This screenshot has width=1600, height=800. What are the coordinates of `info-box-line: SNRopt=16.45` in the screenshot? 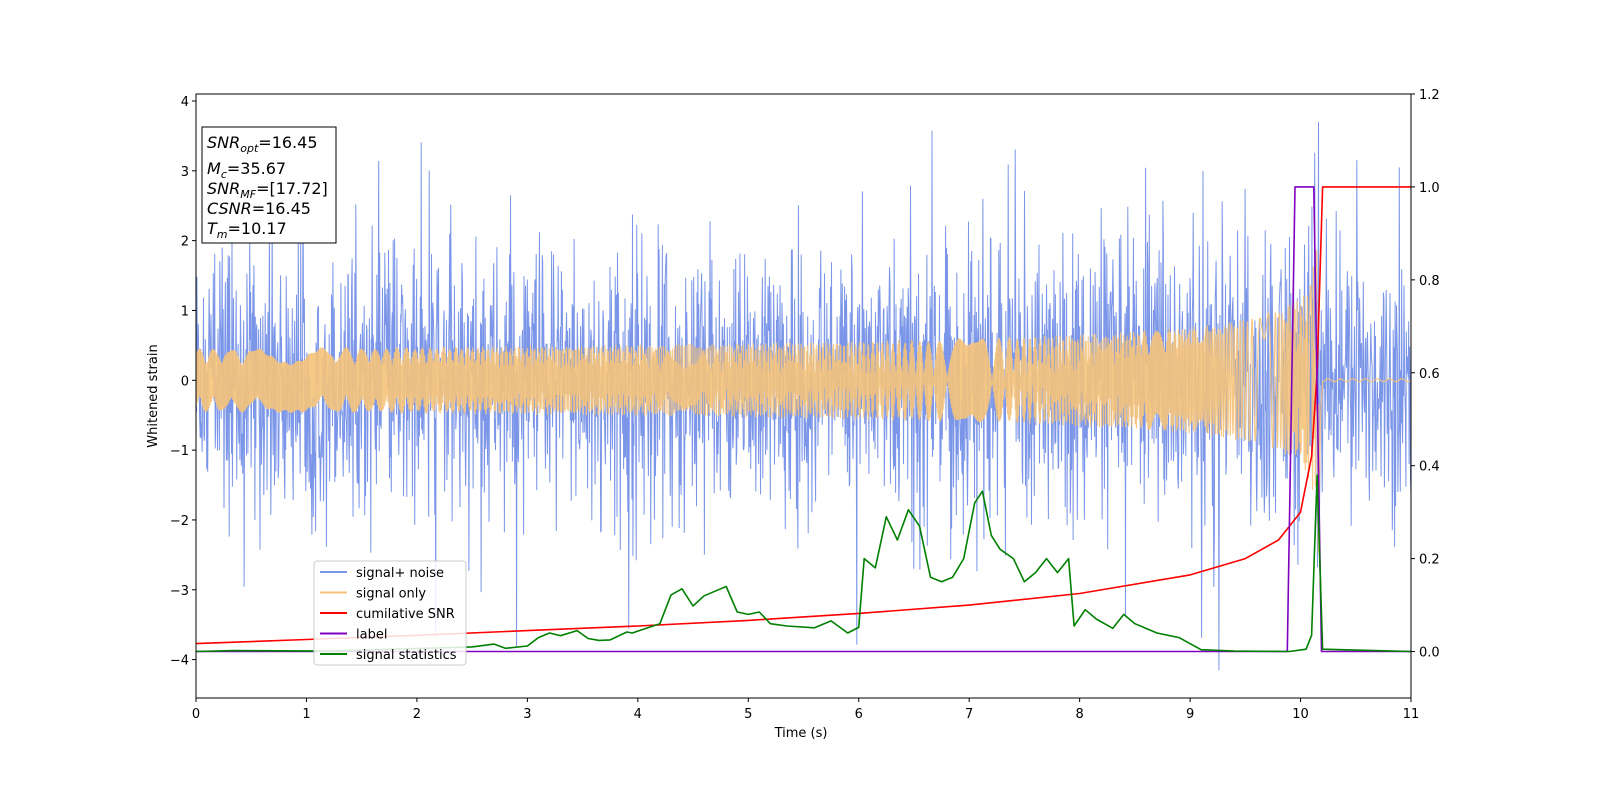 It's located at (262, 144).